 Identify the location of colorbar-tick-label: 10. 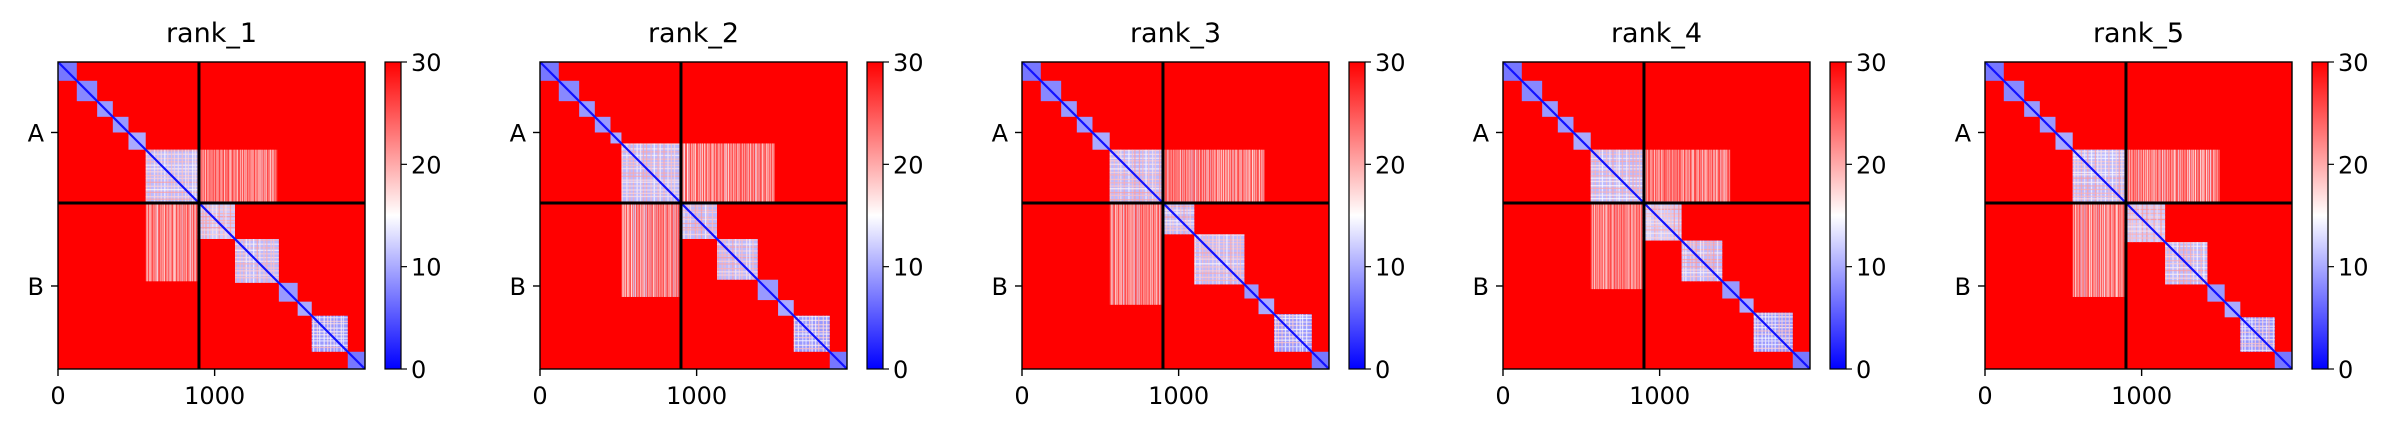
(2353, 268).